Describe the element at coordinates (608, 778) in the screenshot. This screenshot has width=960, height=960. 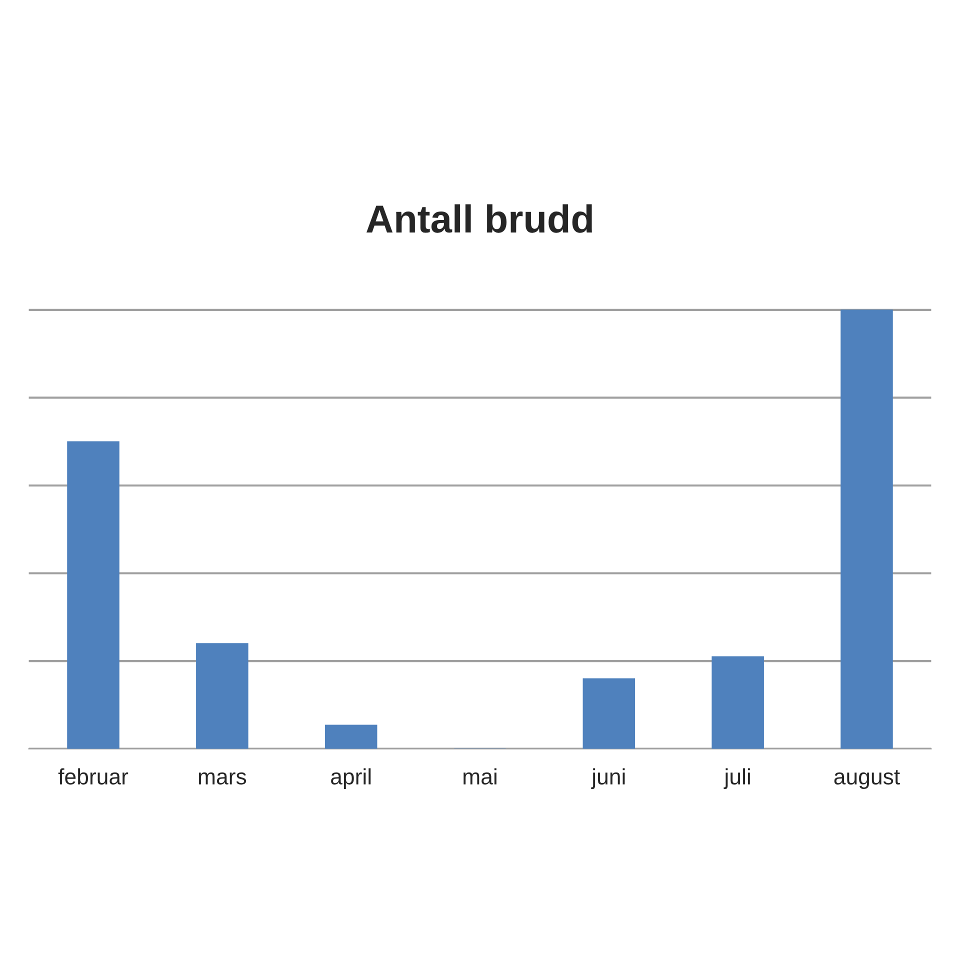
I see `x-tick-label: juni` at that location.